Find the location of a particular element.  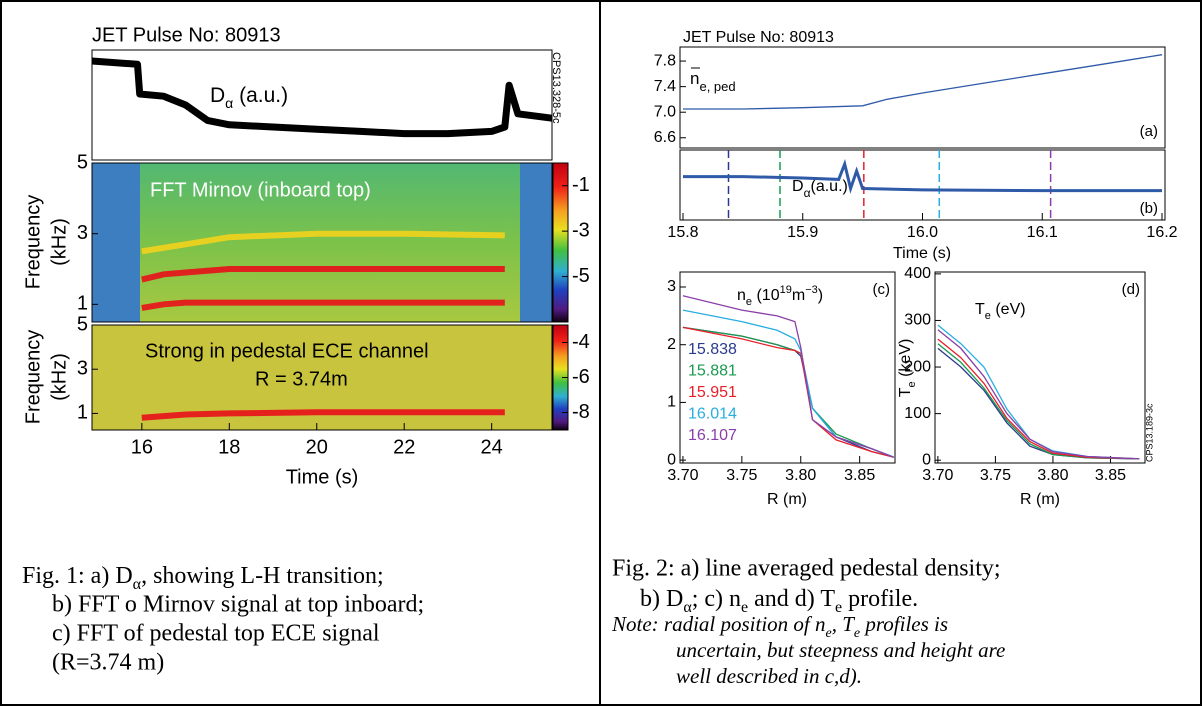

panel-label: Dα (a.u.) is located at coordinates (249, 97).